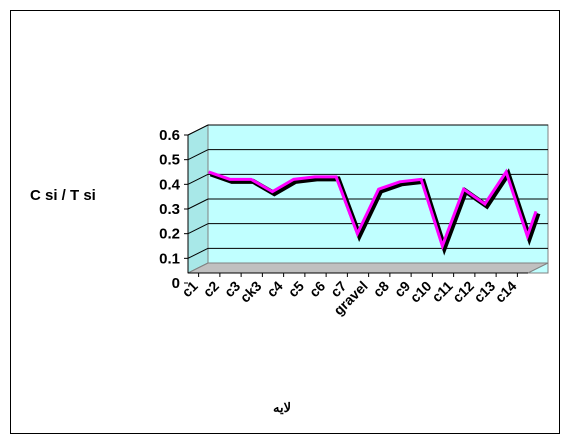 This screenshot has height=439, width=573. Describe the element at coordinates (169, 209) in the screenshot. I see `y-tick-label: 0.3` at that location.